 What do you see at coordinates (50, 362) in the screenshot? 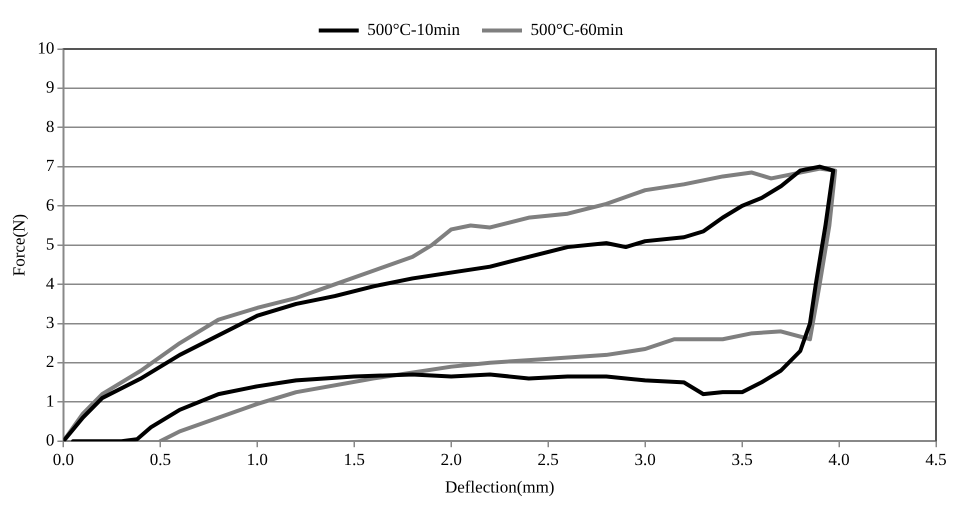
I see `y-tick-label: 2` at bounding box center [50, 362].